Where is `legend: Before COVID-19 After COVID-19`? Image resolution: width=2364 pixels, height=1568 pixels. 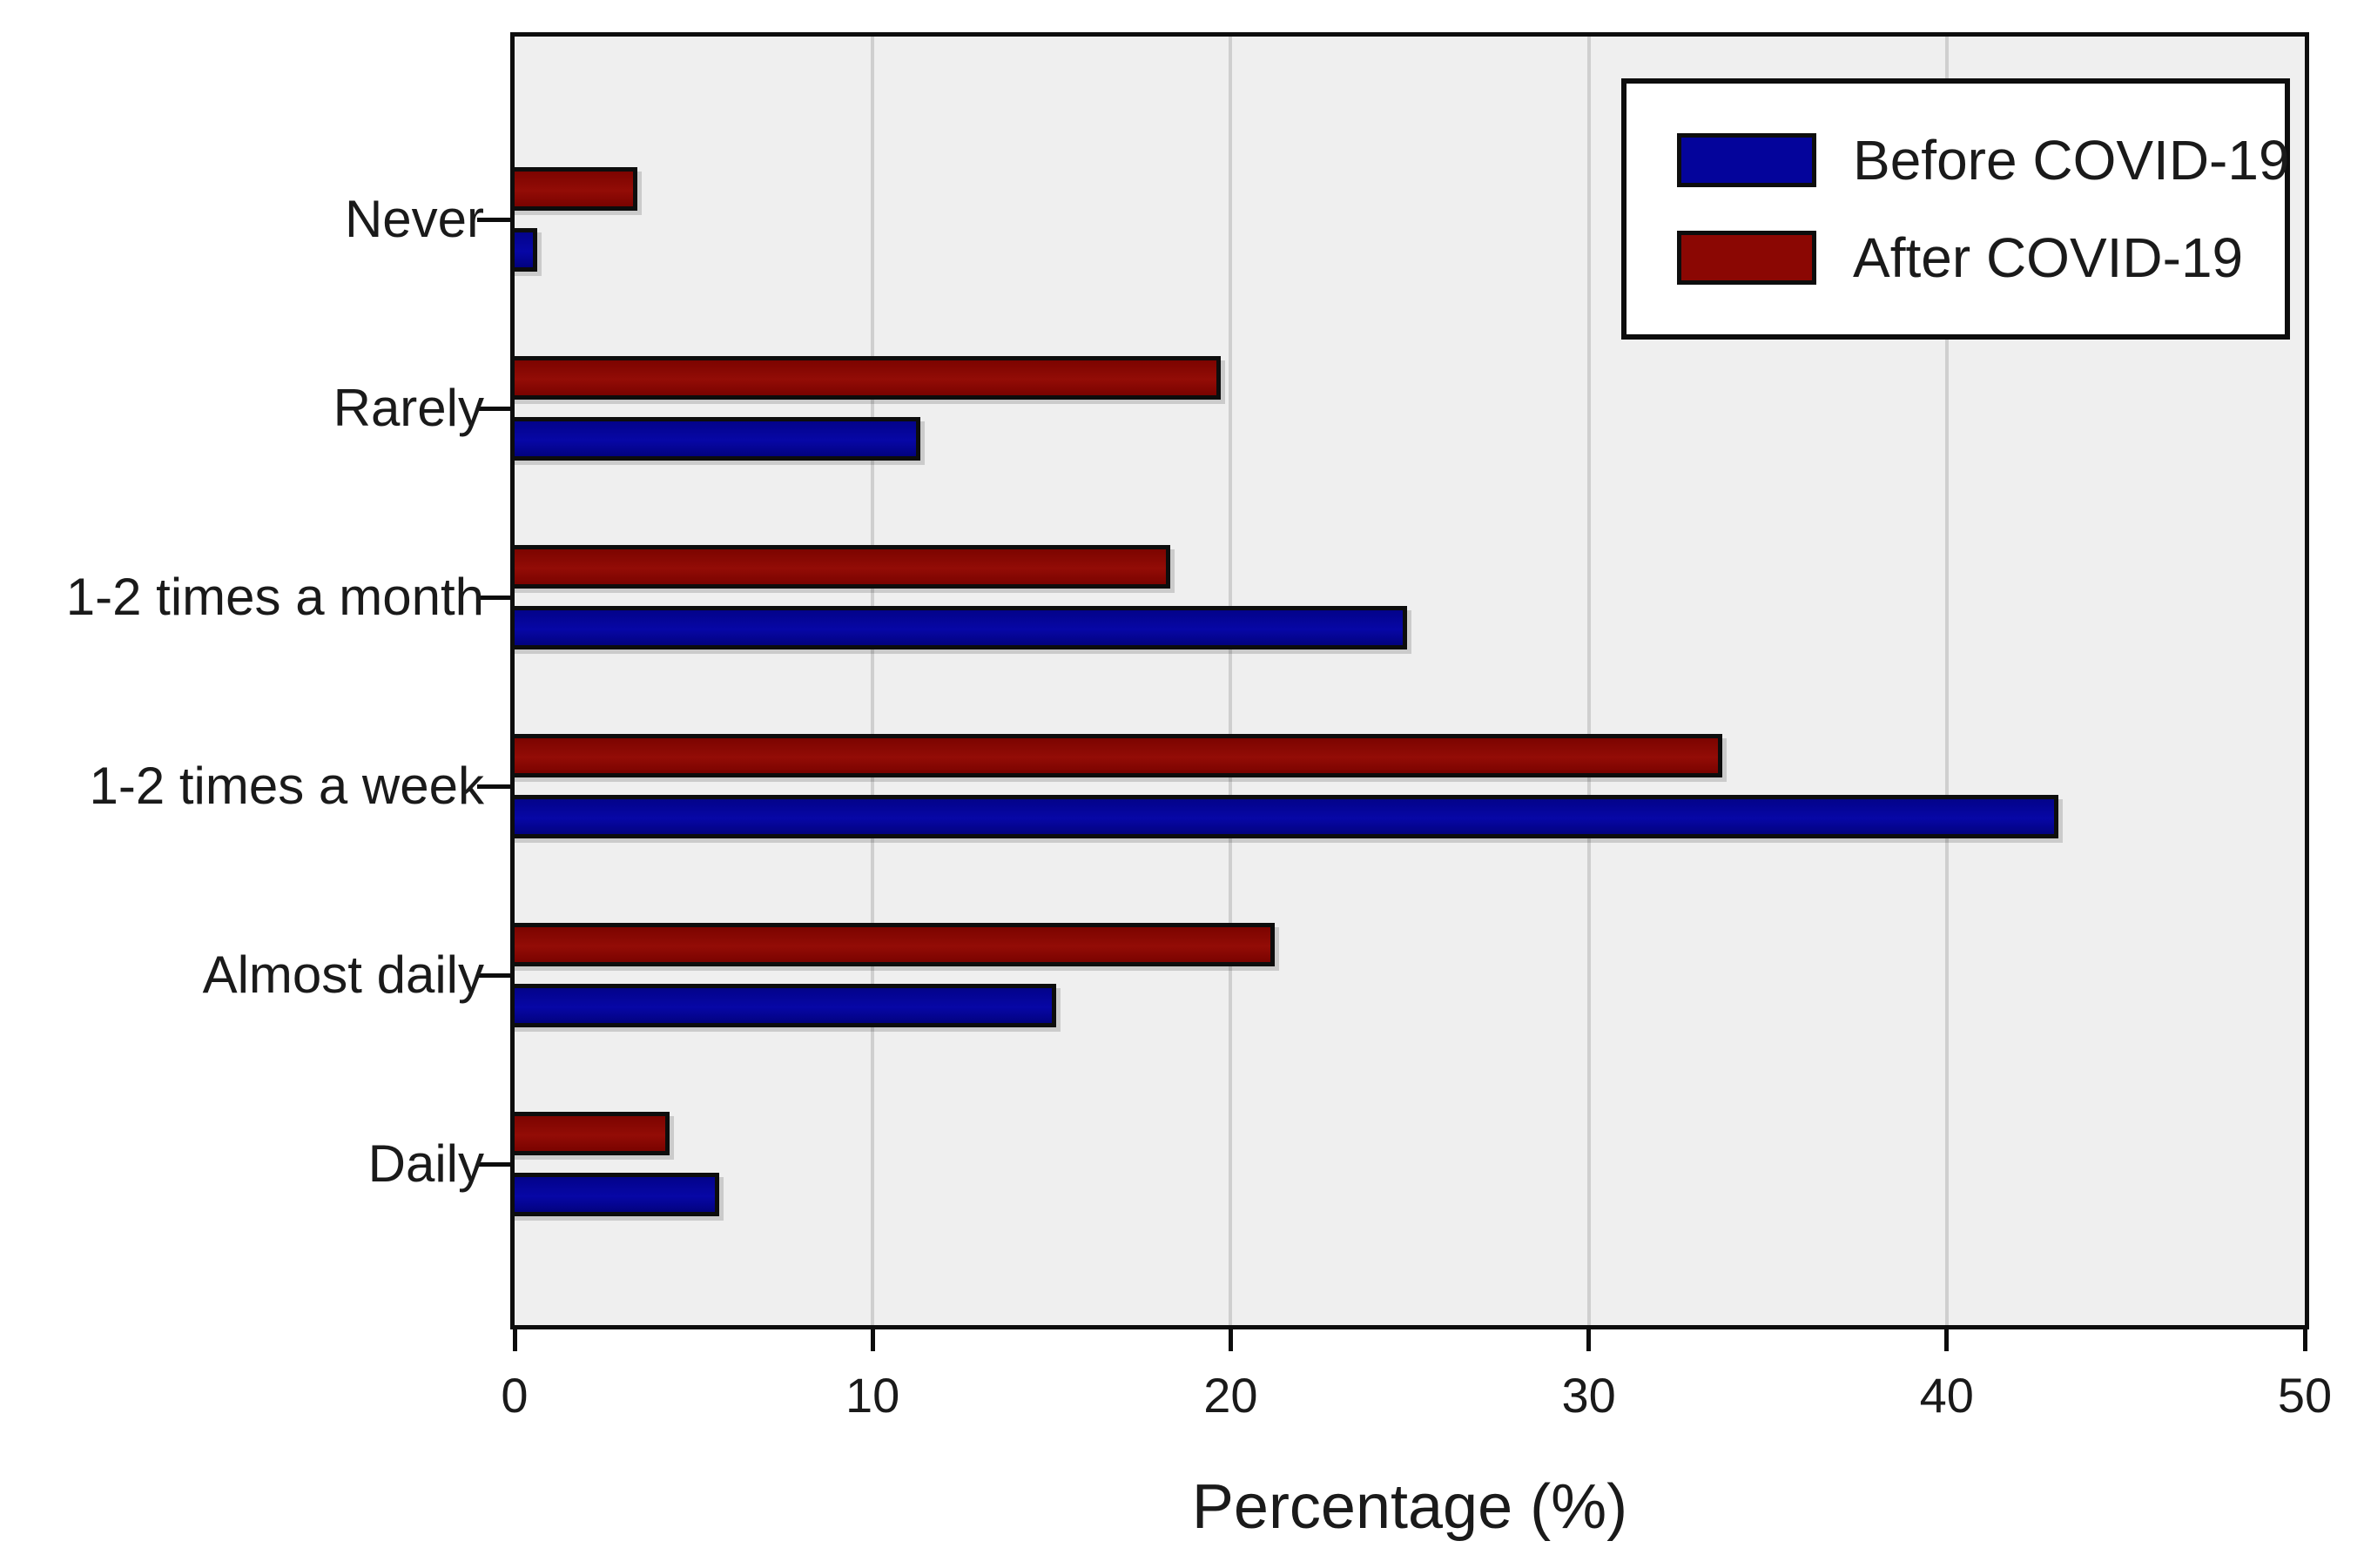
legend: Before COVID-19 After COVID-19 is located at coordinates (1955, 209).